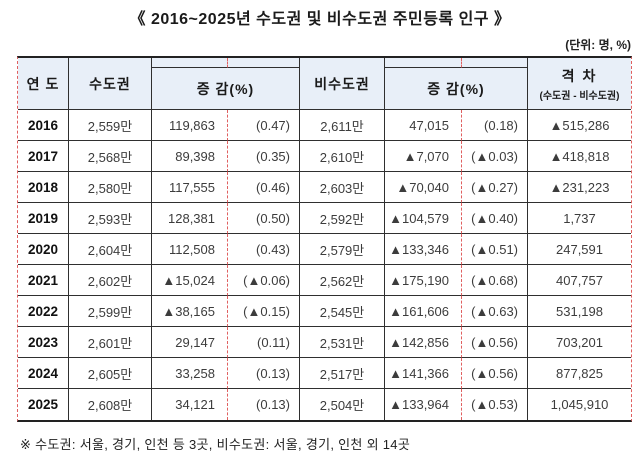  I want to click on cell-gap: ▲418,818, so click(579, 156).